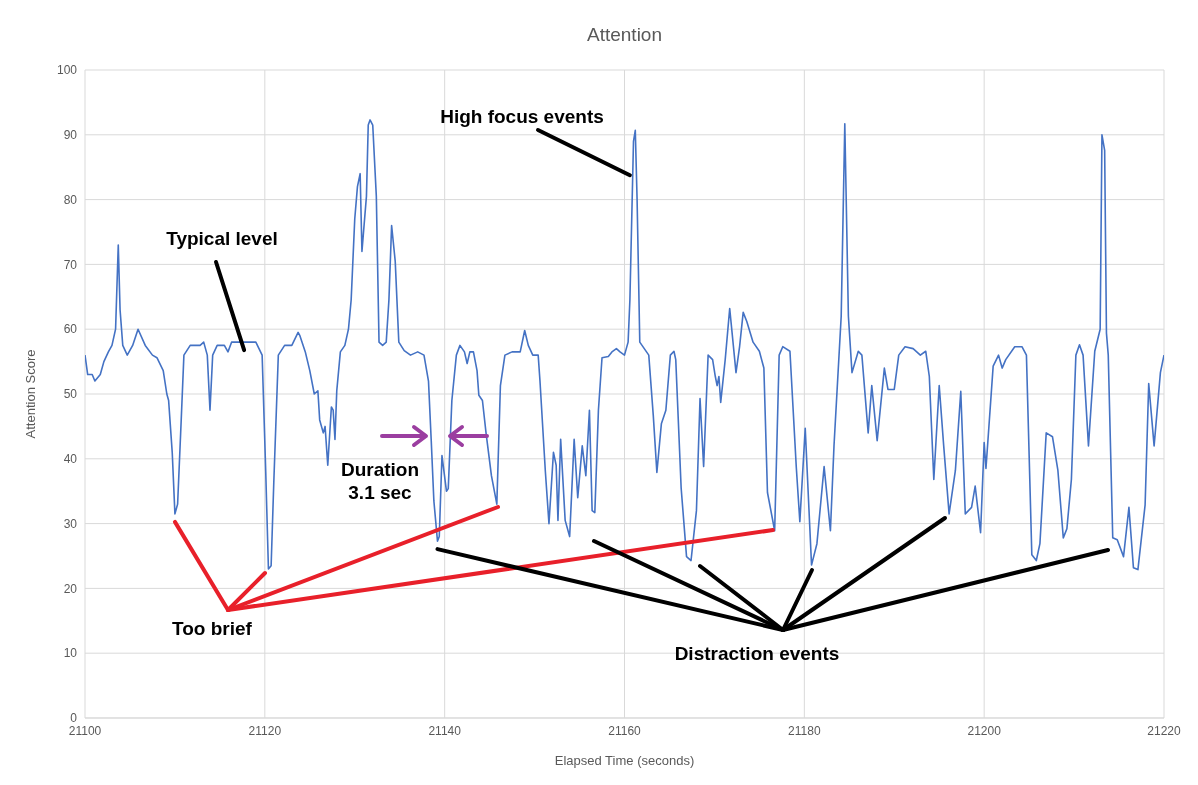  What do you see at coordinates (70, 329) in the screenshot?
I see `y-tick-label: 60` at bounding box center [70, 329].